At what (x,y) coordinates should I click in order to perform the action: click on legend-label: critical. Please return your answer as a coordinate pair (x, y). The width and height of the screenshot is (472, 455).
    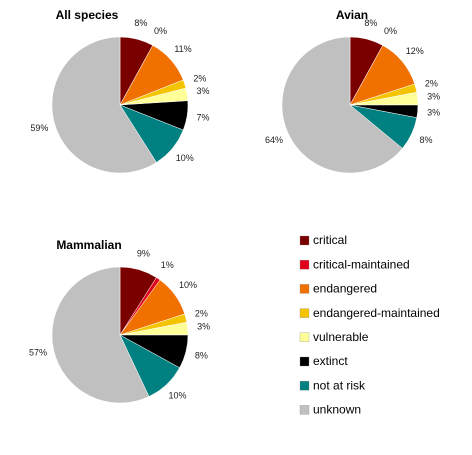
    Looking at the image, I should click on (330, 240).